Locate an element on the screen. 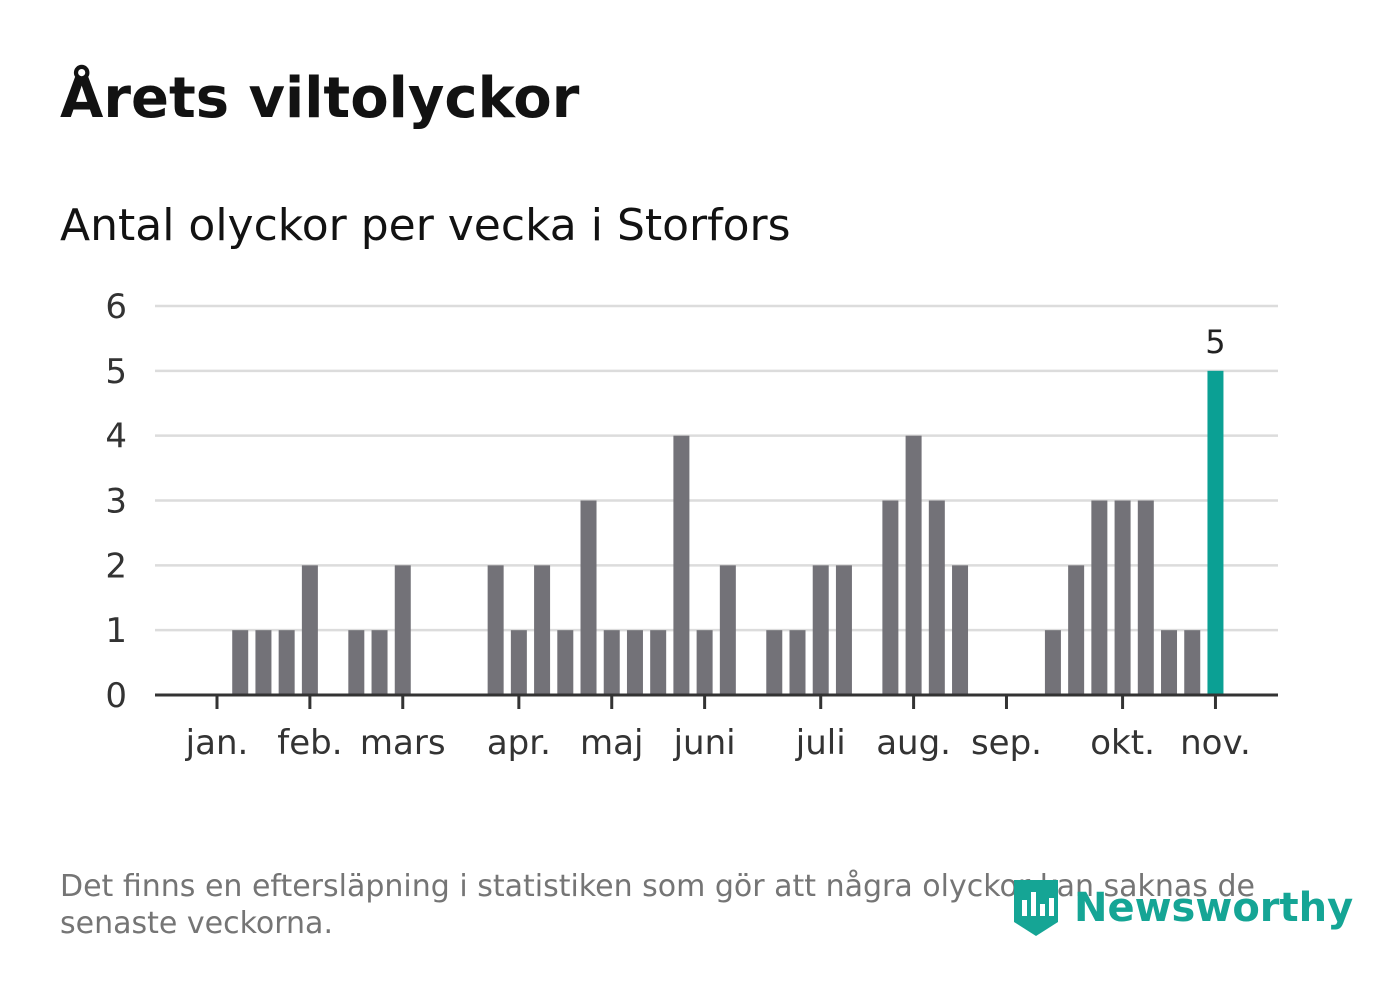 The image size is (1382, 999). y-tick-label: 3 is located at coordinates (116, 502).